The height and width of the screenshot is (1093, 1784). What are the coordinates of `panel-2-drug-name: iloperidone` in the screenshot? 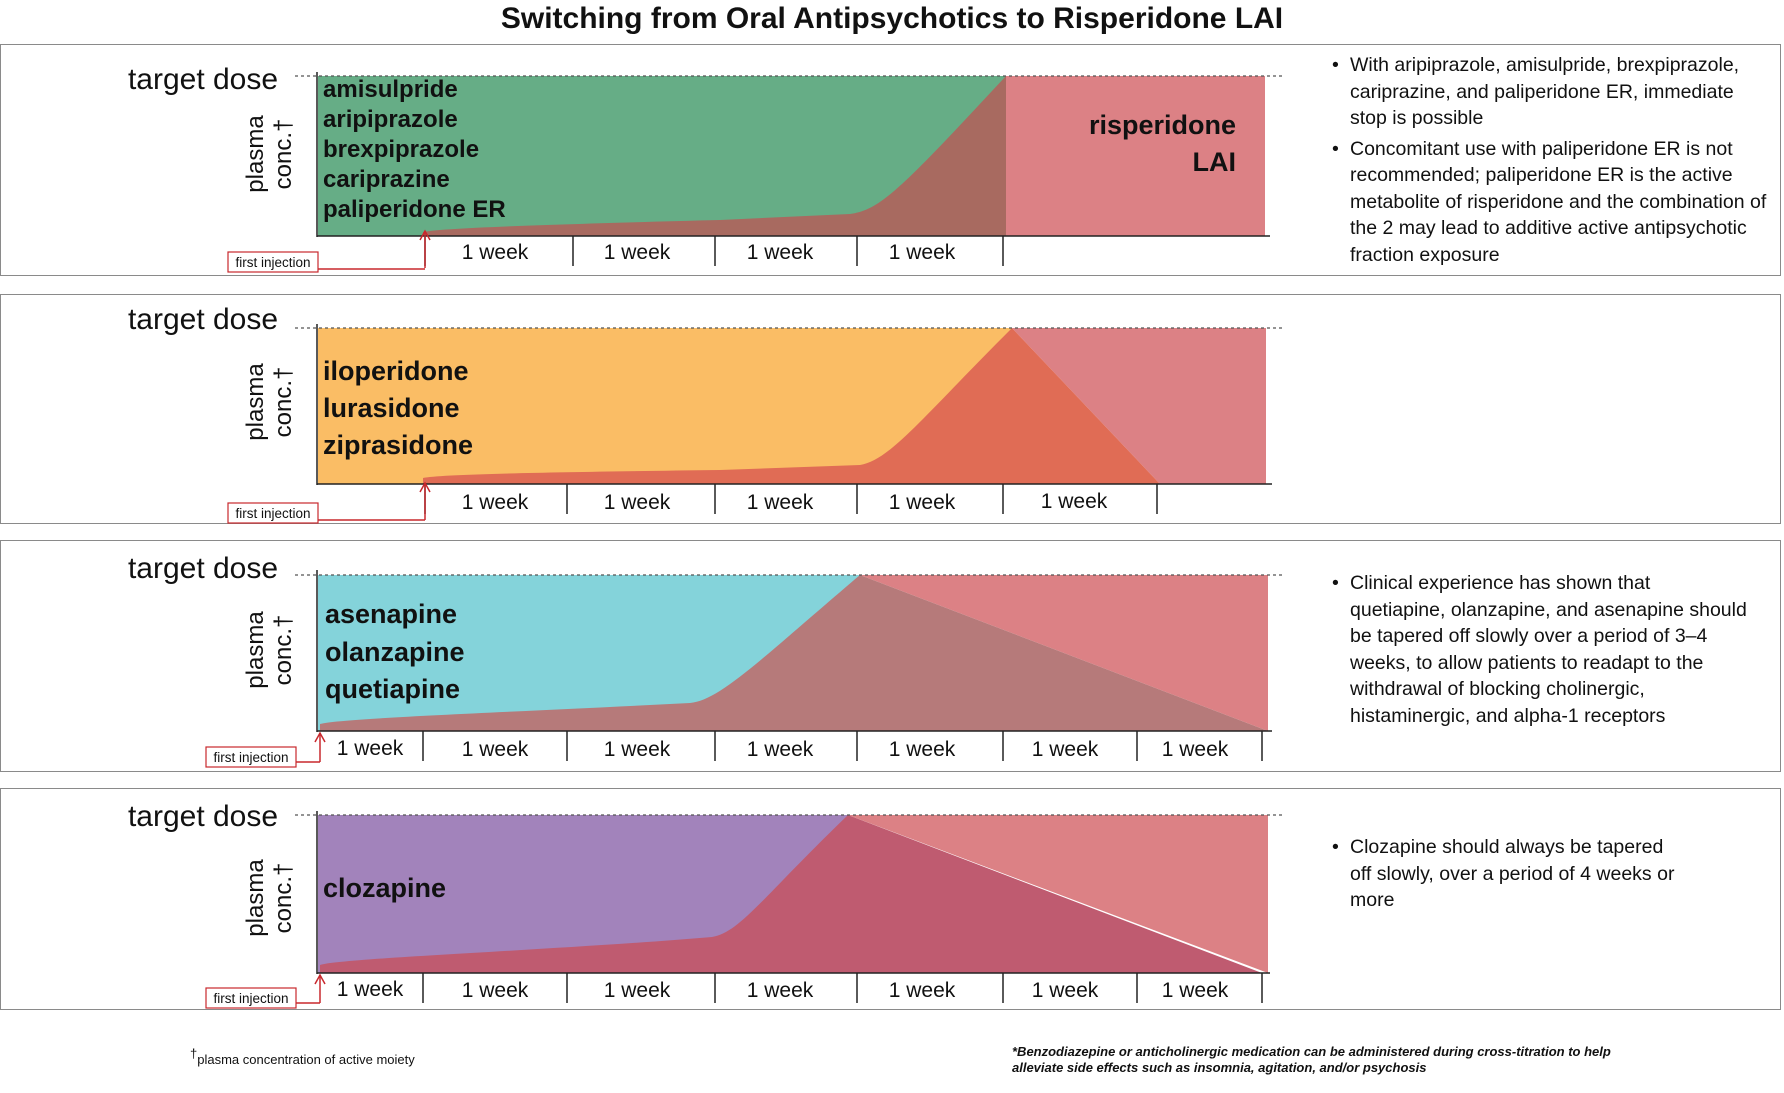 It's located at (396, 371).